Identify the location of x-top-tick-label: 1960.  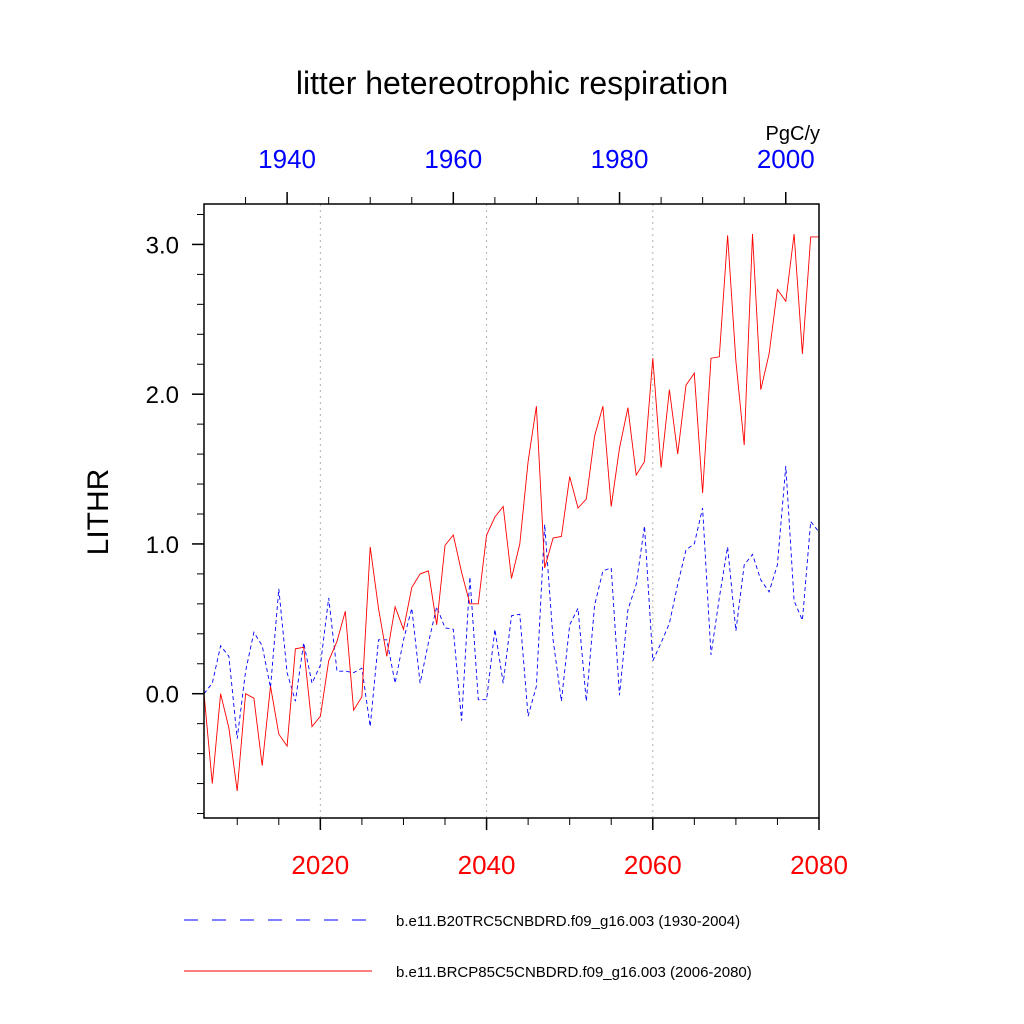
(453, 159).